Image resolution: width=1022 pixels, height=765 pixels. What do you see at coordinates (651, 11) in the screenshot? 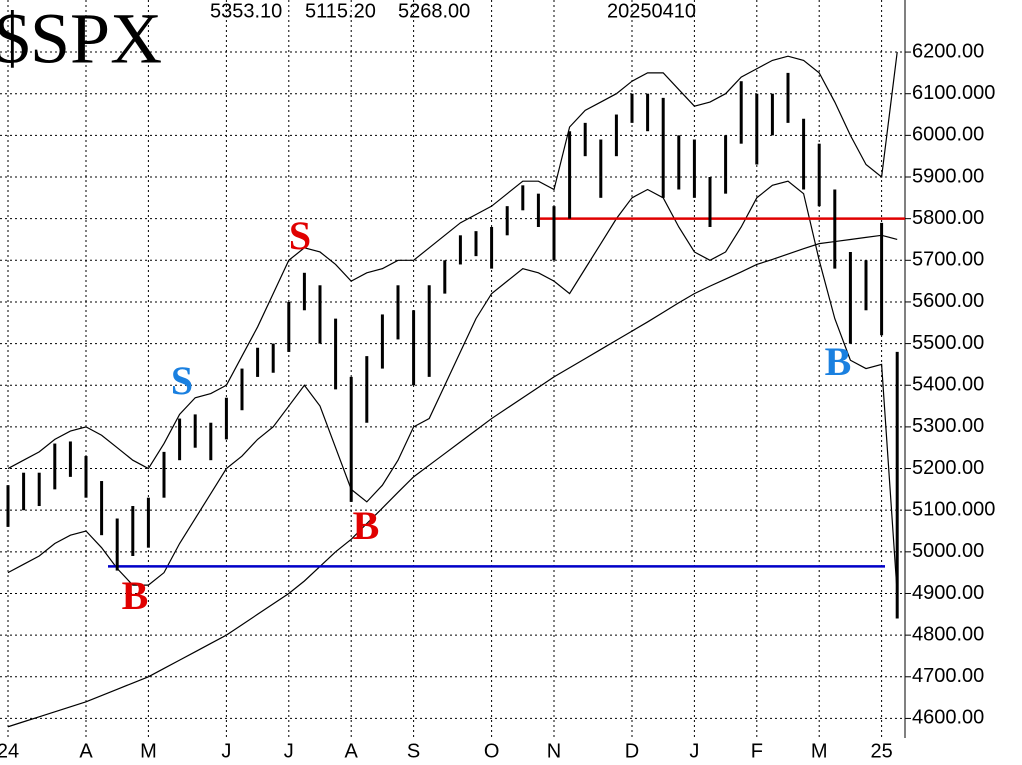
I see `header-date: 20250410` at bounding box center [651, 11].